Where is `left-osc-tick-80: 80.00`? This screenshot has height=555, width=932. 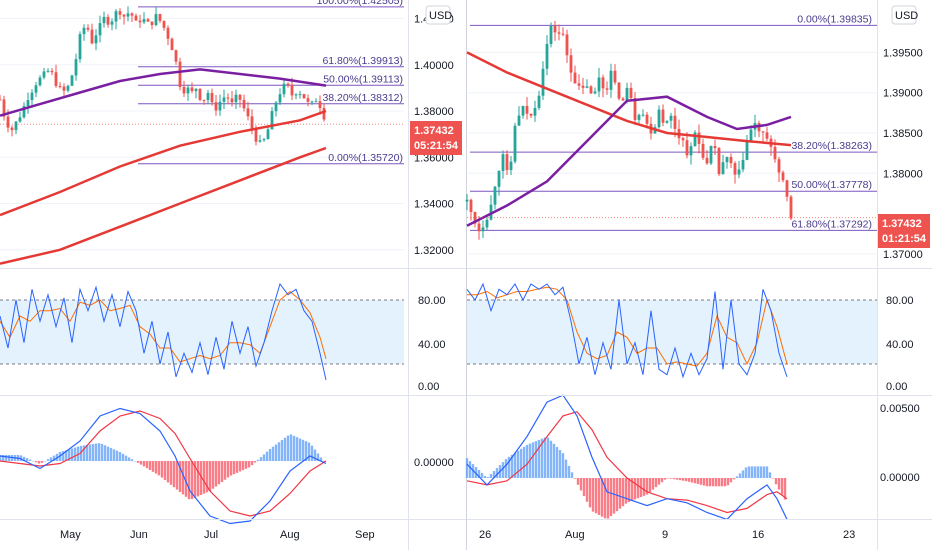 left-osc-tick-80: 80.00 is located at coordinates (432, 301).